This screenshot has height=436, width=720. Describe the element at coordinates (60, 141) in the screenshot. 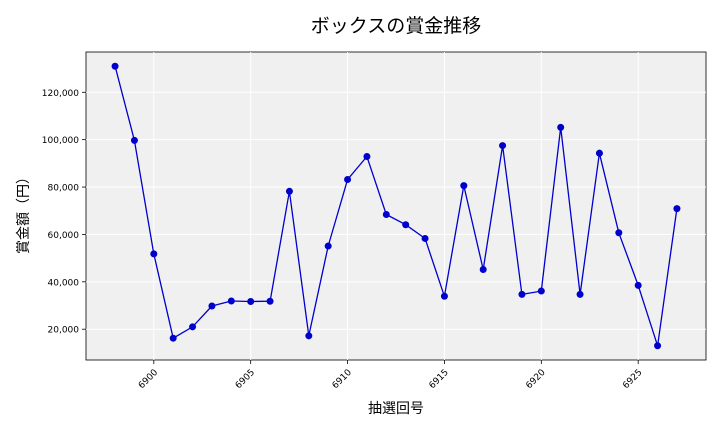

I see `y-tick-label: 100,000` at that location.